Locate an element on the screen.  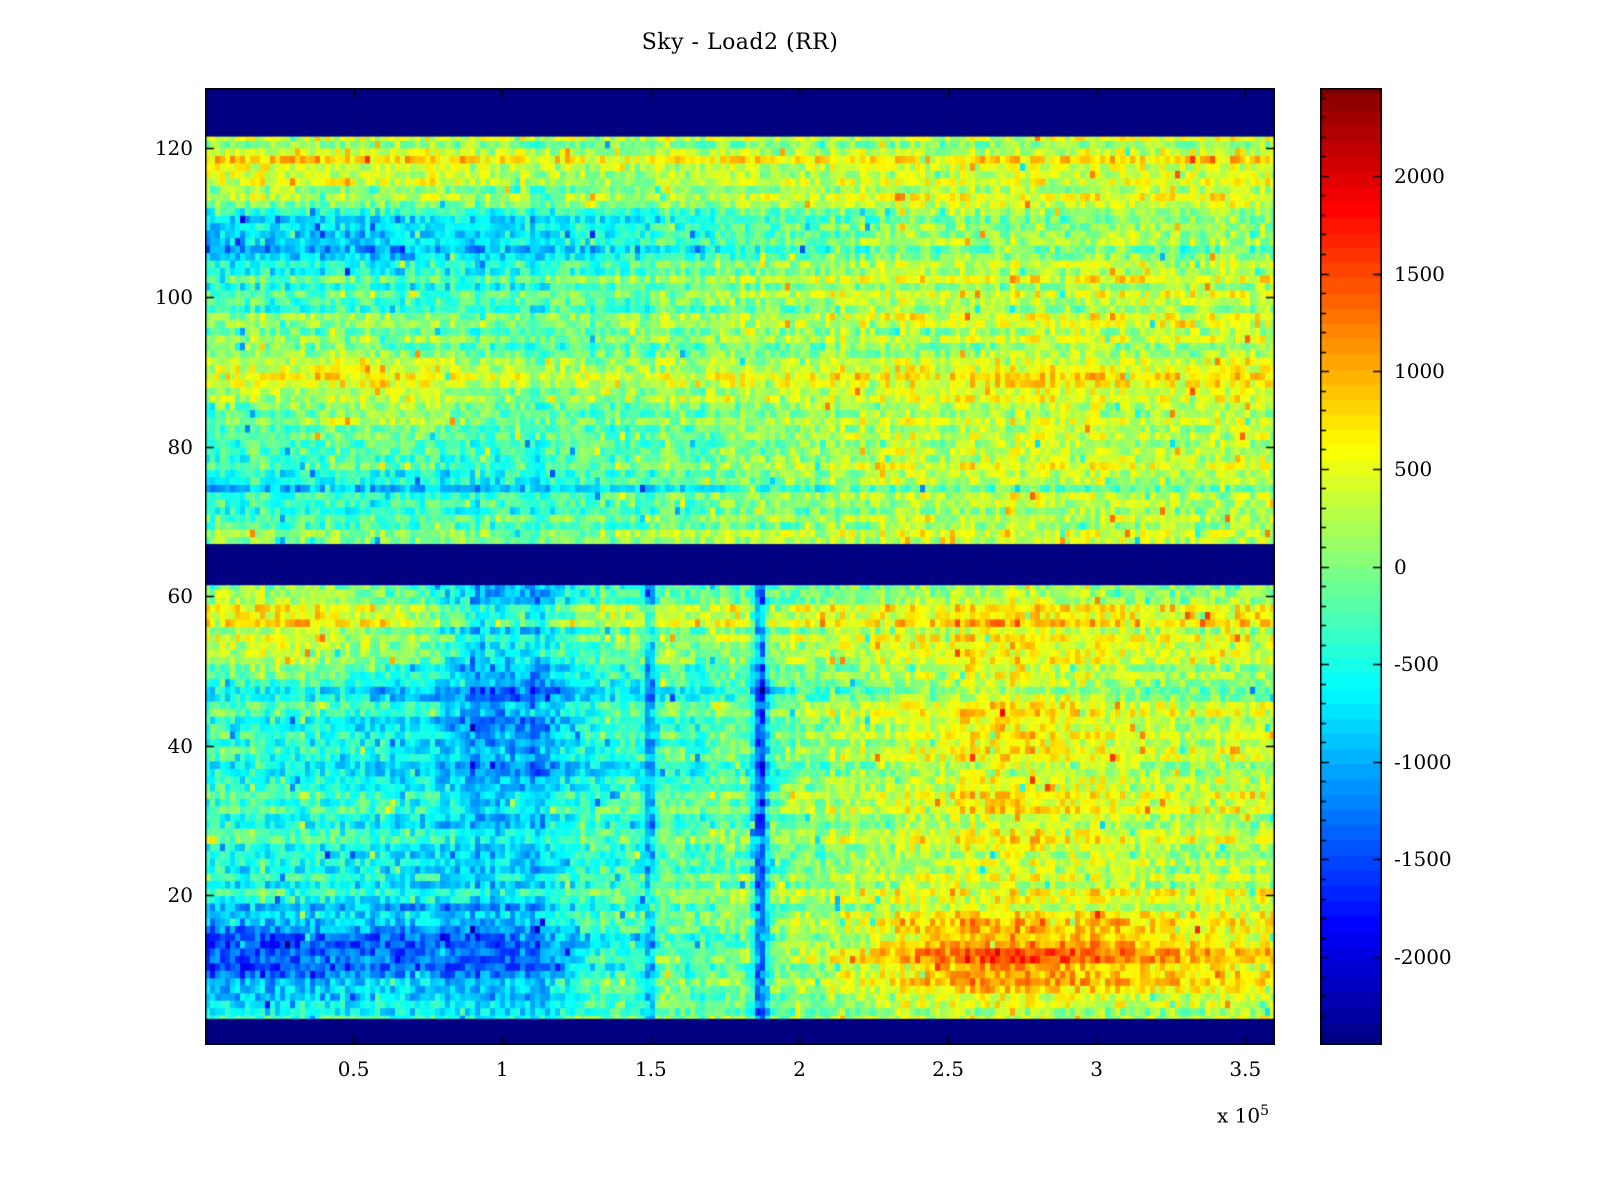
x-multiplier-exponent: 5 is located at coordinates (1265, 1111).